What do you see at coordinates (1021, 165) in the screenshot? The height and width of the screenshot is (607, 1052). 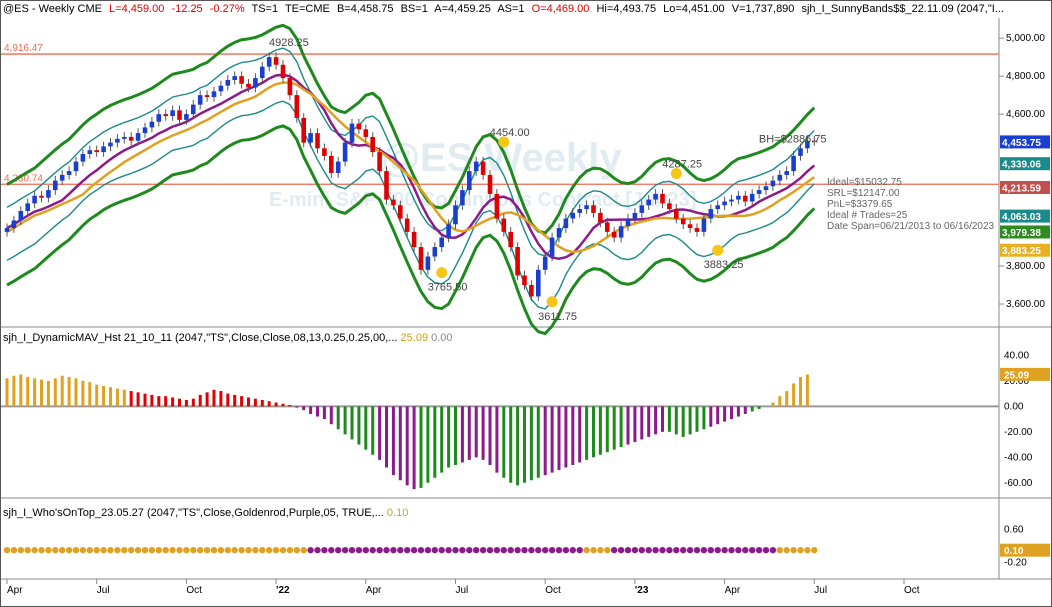 I see `price-badge-text: 4,339.06` at bounding box center [1021, 165].